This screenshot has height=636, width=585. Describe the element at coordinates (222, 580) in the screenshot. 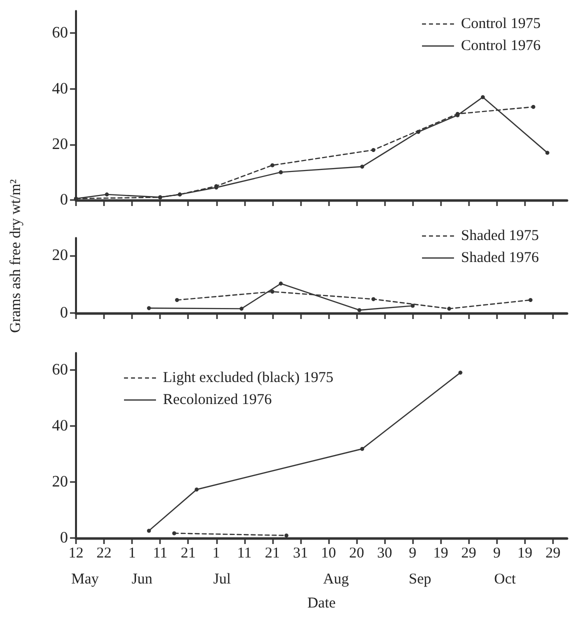

I see `text: Jul` at that location.